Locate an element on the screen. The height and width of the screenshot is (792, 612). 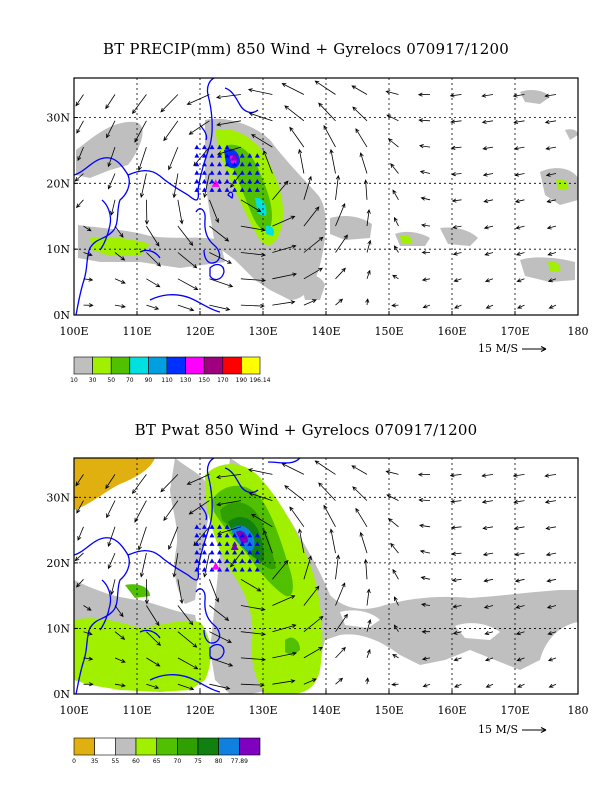
colorbar-label: 50 is located at coordinates (111, 380).